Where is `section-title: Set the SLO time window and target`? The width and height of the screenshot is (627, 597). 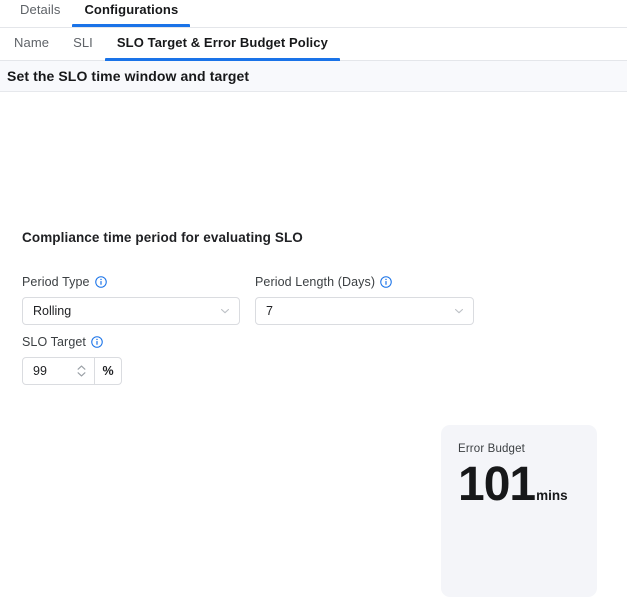
section-title: Set the SLO time window and target is located at coordinates (128, 76).